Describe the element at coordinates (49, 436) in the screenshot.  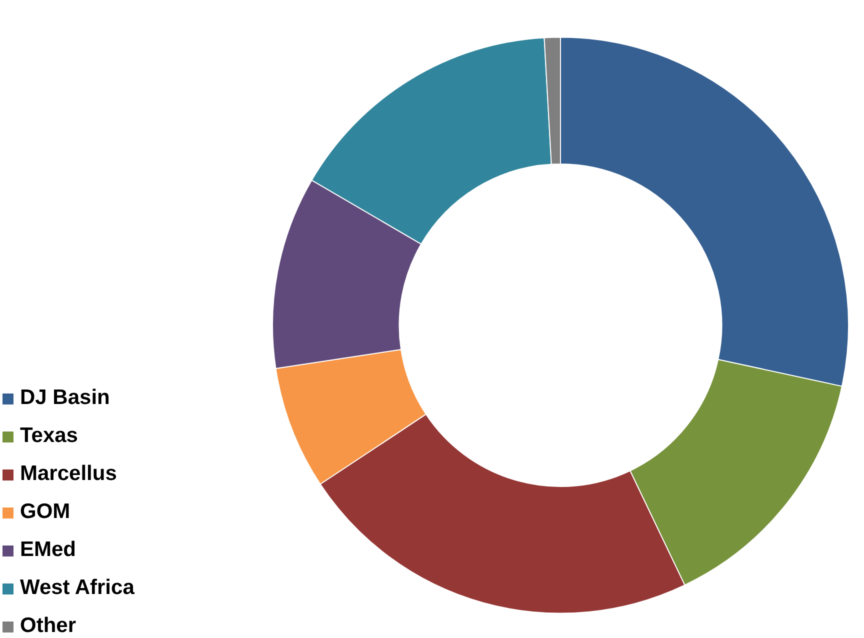
I see `legend-label: Texas` at that location.